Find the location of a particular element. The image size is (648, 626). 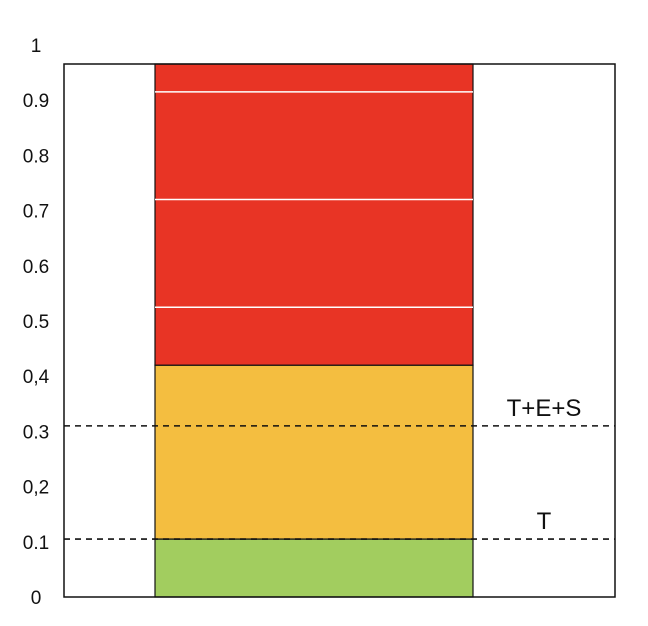

y-tick-label-3: 0.3 is located at coordinates (36, 432).